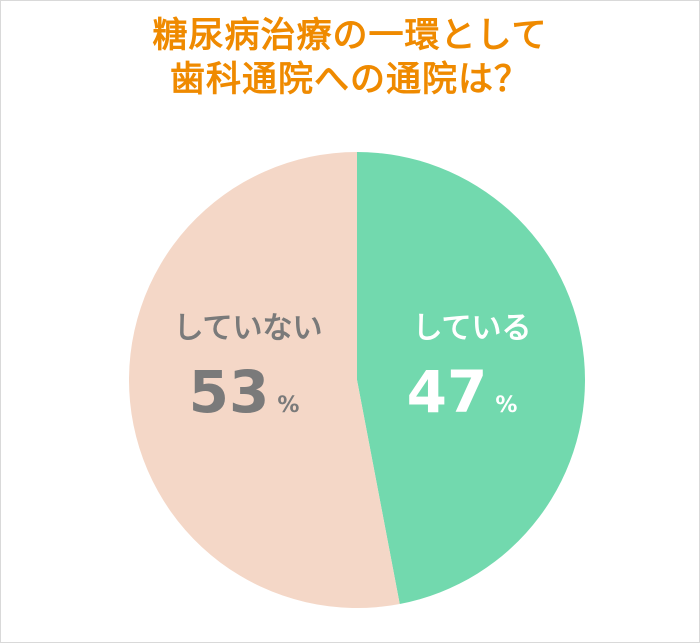 The width and height of the screenshot is (700, 643). What do you see at coordinates (349, 80) in the screenshot?
I see `title-line-2: 歯科通院への通院は？` at bounding box center [349, 80].